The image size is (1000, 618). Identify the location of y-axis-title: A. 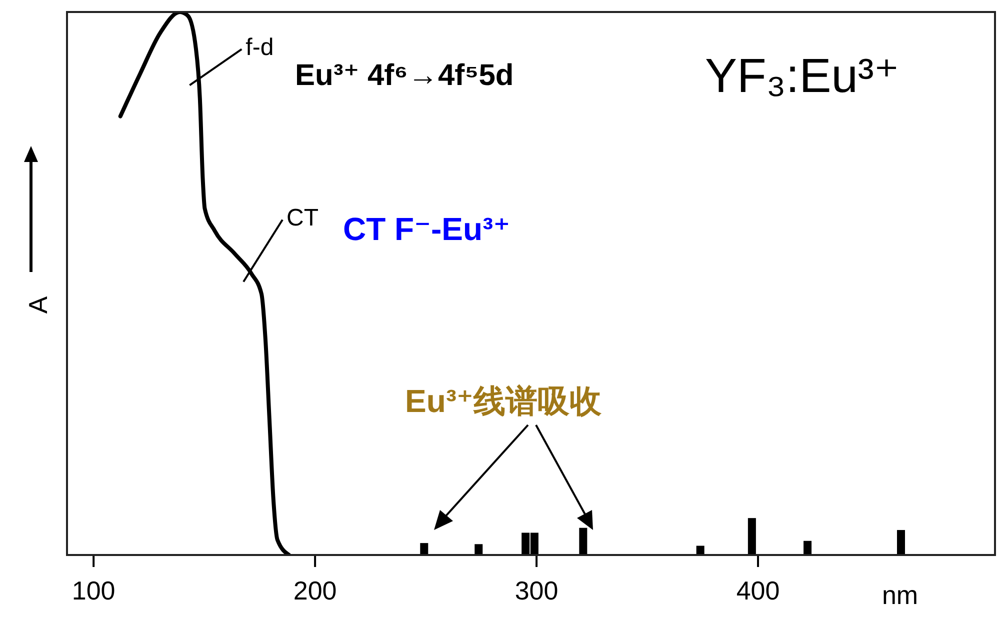
(37, 305).